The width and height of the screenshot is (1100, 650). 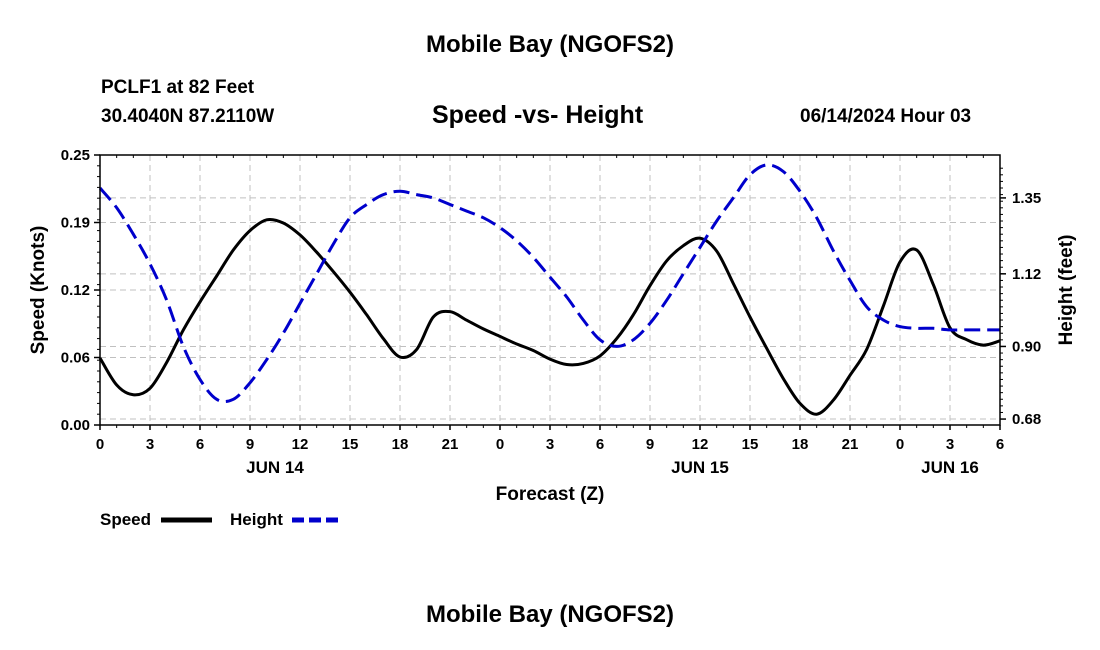 I want to click on y2-axis-label: Height (feet), so click(x=1066, y=290).